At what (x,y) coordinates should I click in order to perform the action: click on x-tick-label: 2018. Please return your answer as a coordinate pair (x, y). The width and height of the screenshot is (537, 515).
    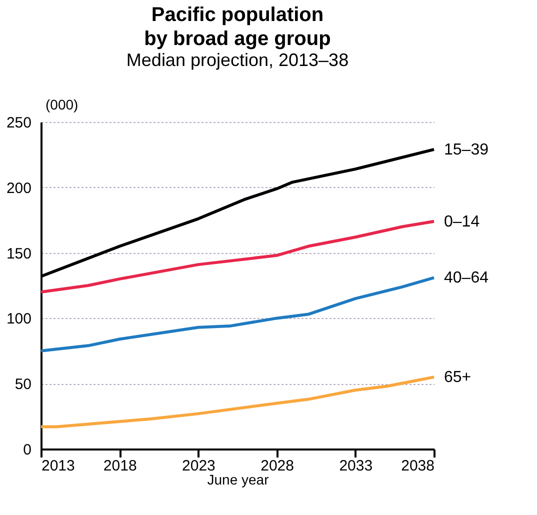
    Looking at the image, I should click on (120, 466).